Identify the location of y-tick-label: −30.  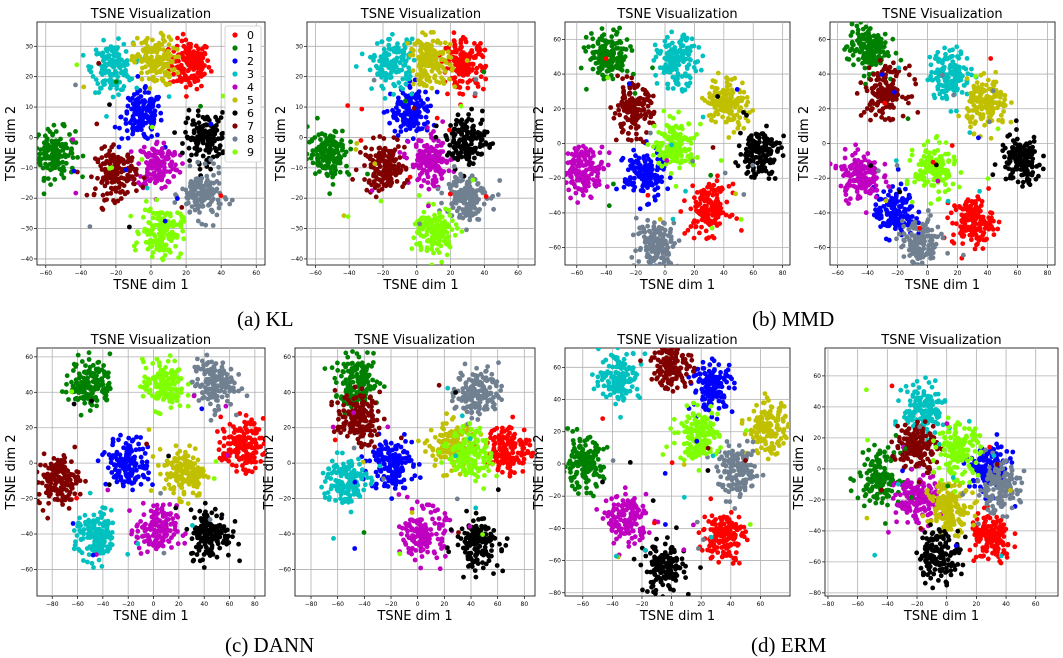
(26, 229).